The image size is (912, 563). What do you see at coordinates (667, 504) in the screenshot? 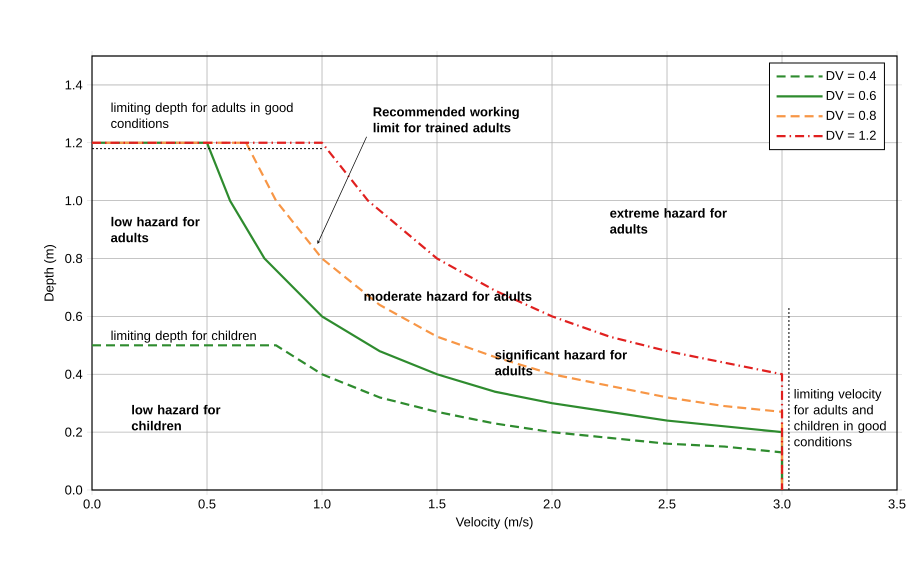
I see `x-tick-label: 2.5` at bounding box center [667, 504].